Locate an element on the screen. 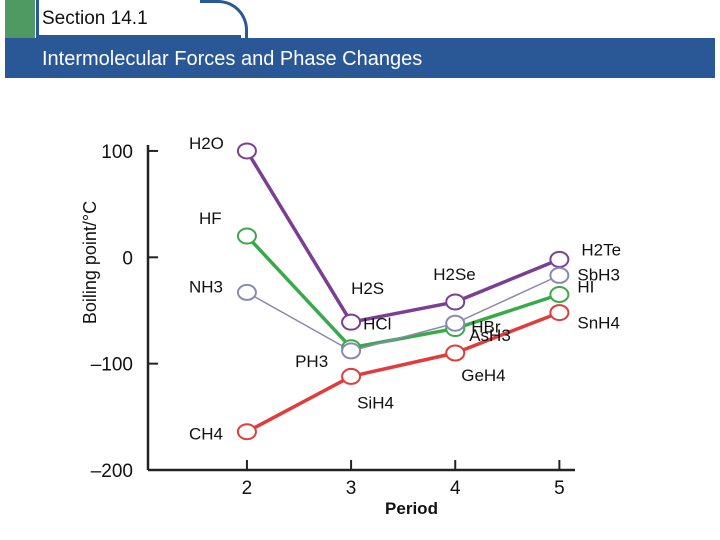 Image resolution: width=720 pixels, height=540 pixels. point-label: H2Se is located at coordinates (454, 274).